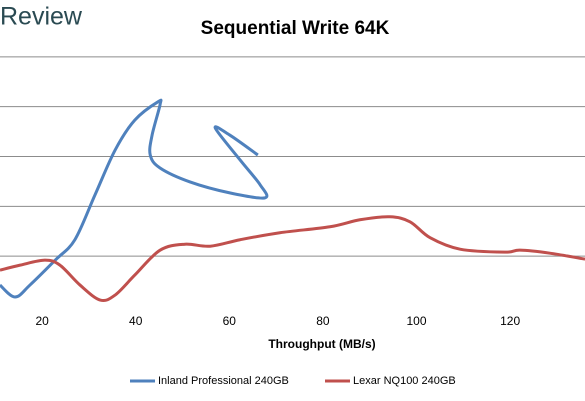 Image resolution: width=585 pixels, height=401 pixels. What do you see at coordinates (42, 321) in the screenshot?
I see `x-tick-label: 20` at bounding box center [42, 321].